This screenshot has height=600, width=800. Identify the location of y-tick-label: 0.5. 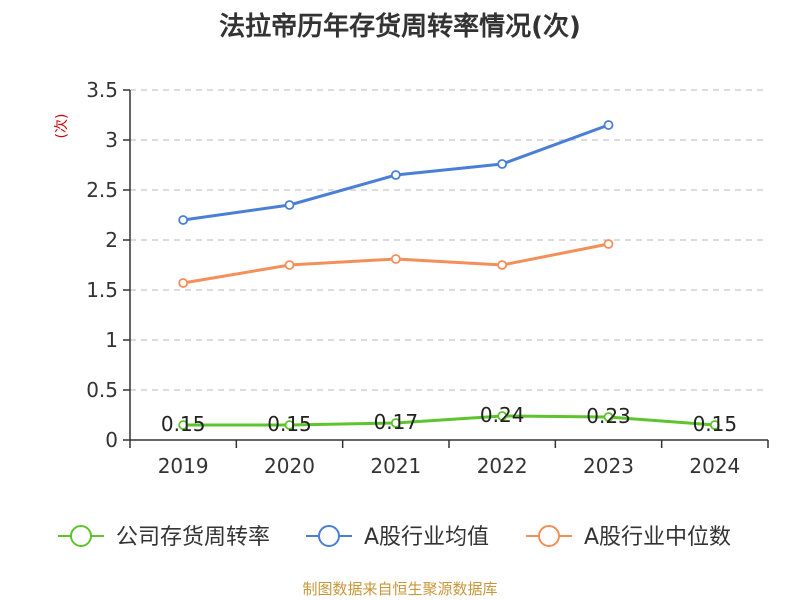
(102, 390).